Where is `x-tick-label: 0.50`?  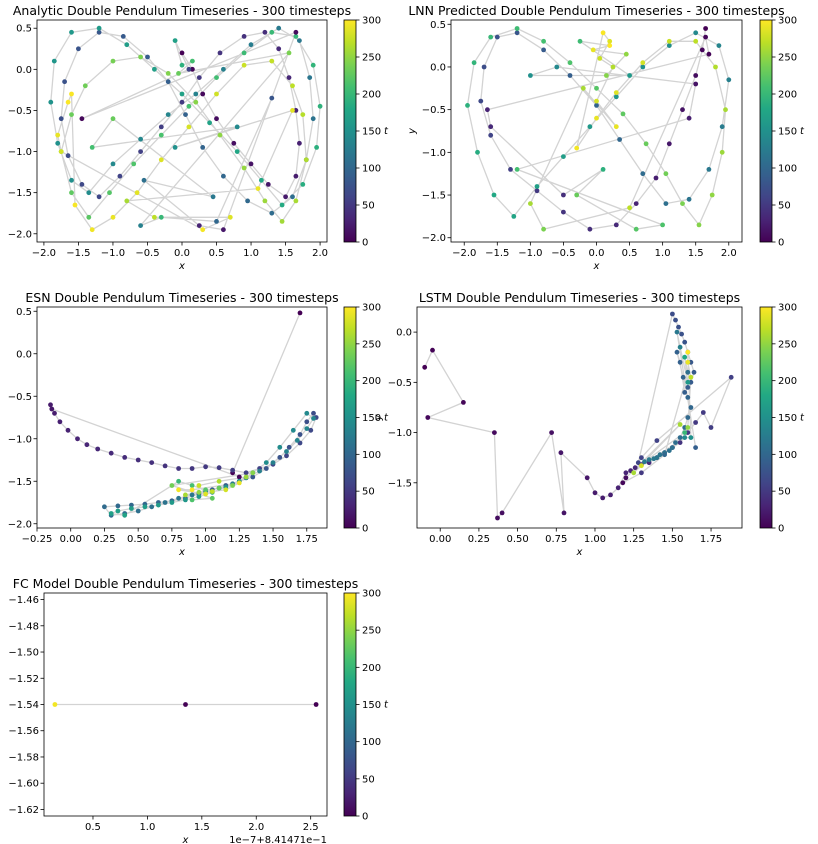
x-tick-label: 0.50 is located at coordinates (138, 539).